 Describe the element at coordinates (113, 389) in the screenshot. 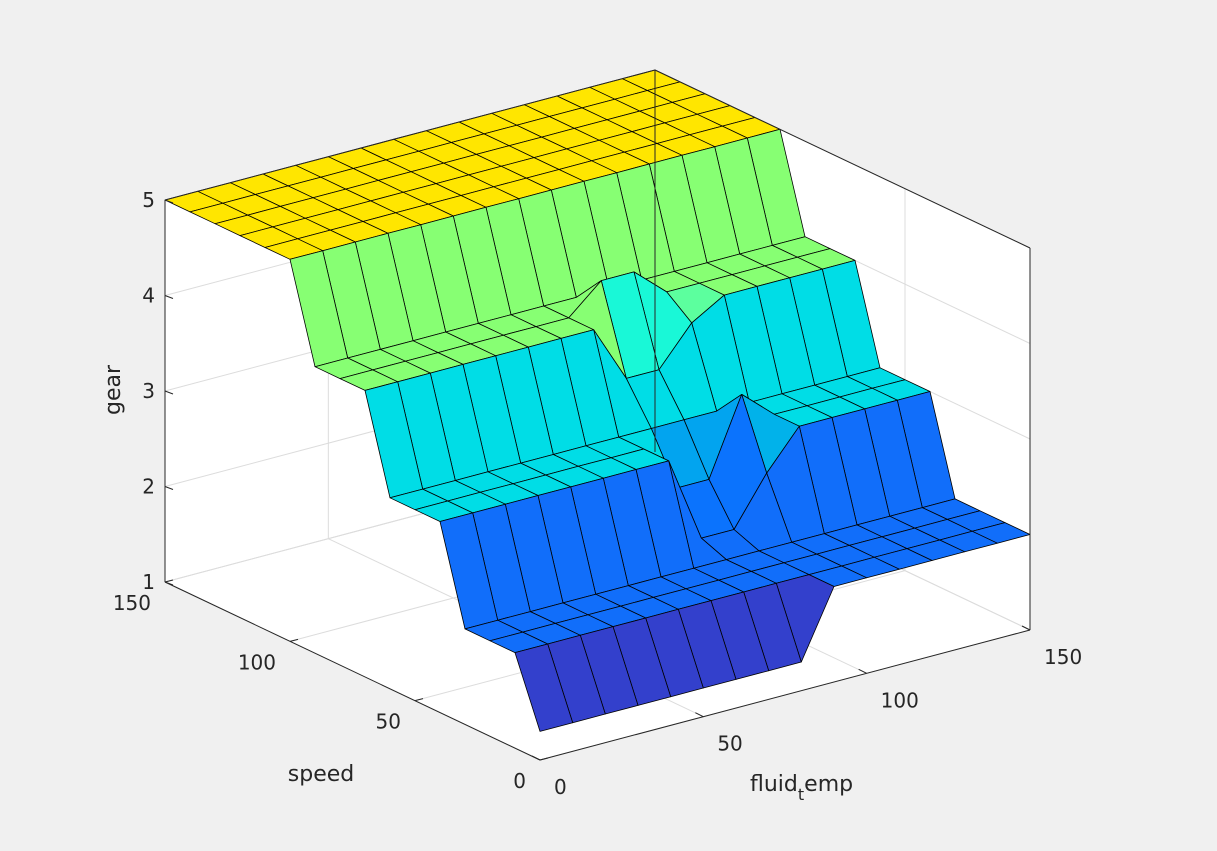

I see `zlabel: gear` at that location.